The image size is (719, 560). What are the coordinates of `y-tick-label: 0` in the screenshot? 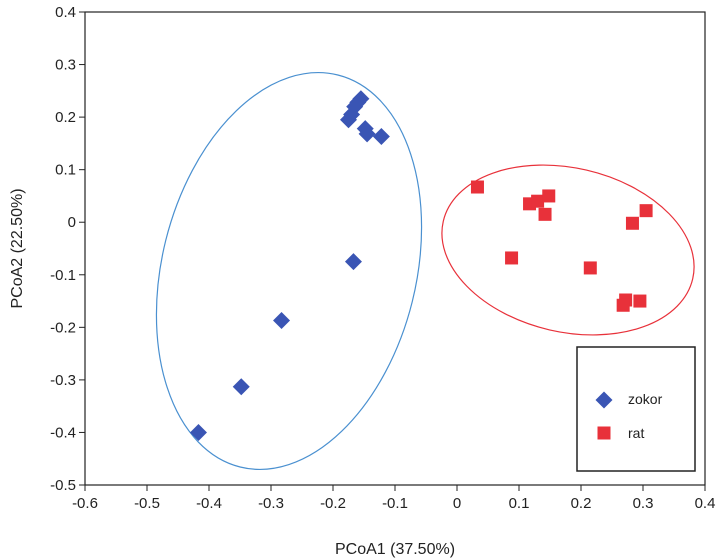 It's located at (72, 222).